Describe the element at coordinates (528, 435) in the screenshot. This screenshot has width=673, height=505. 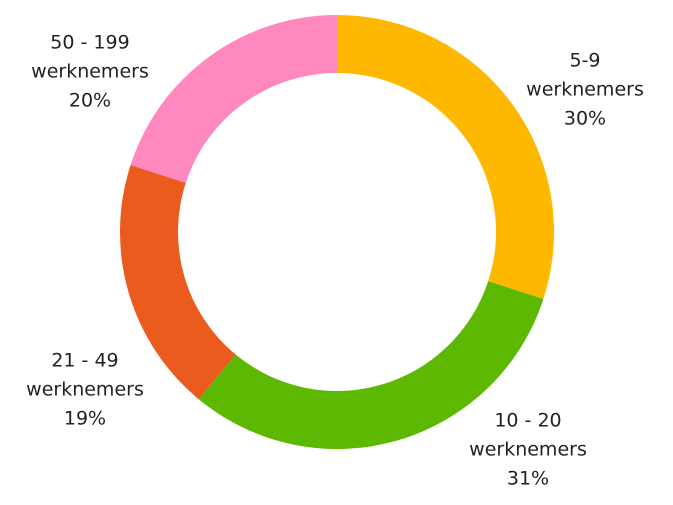
I see `category-label: 10 - 20 werknemers` at that location.